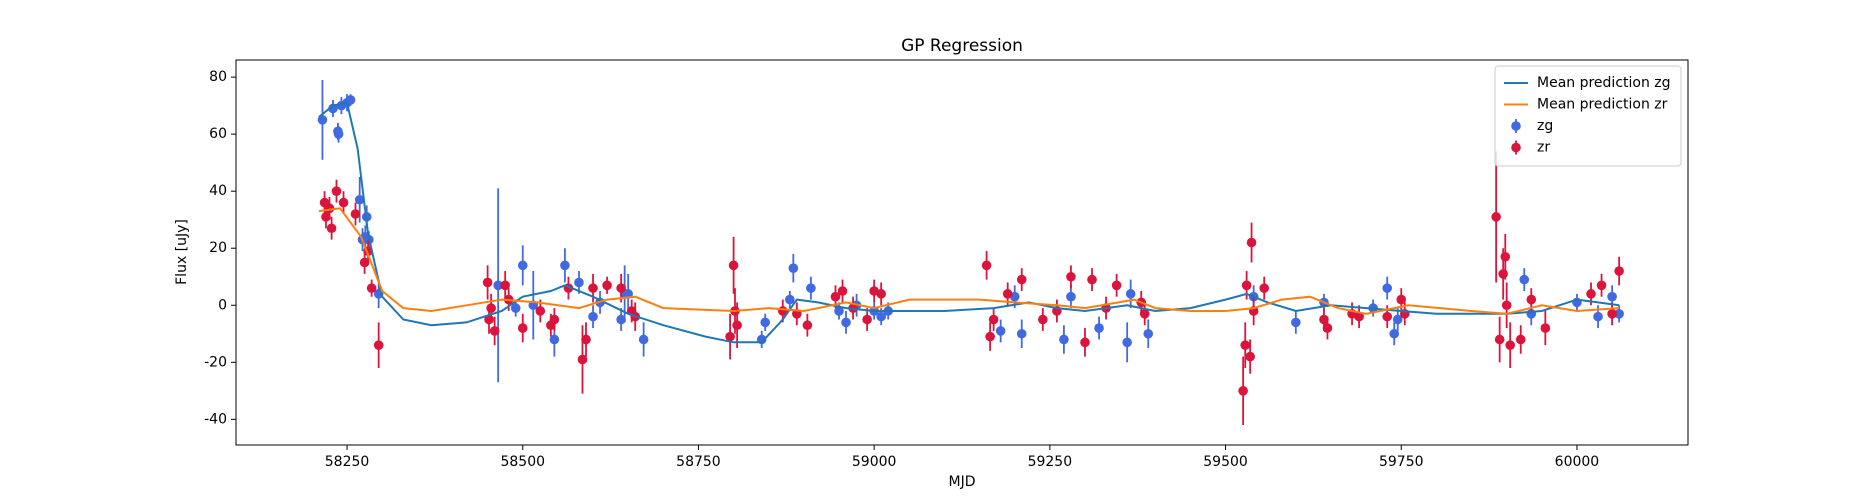  What do you see at coordinates (522, 462) in the screenshot?
I see `x-tick-label: 58500` at bounding box center [522, 462].